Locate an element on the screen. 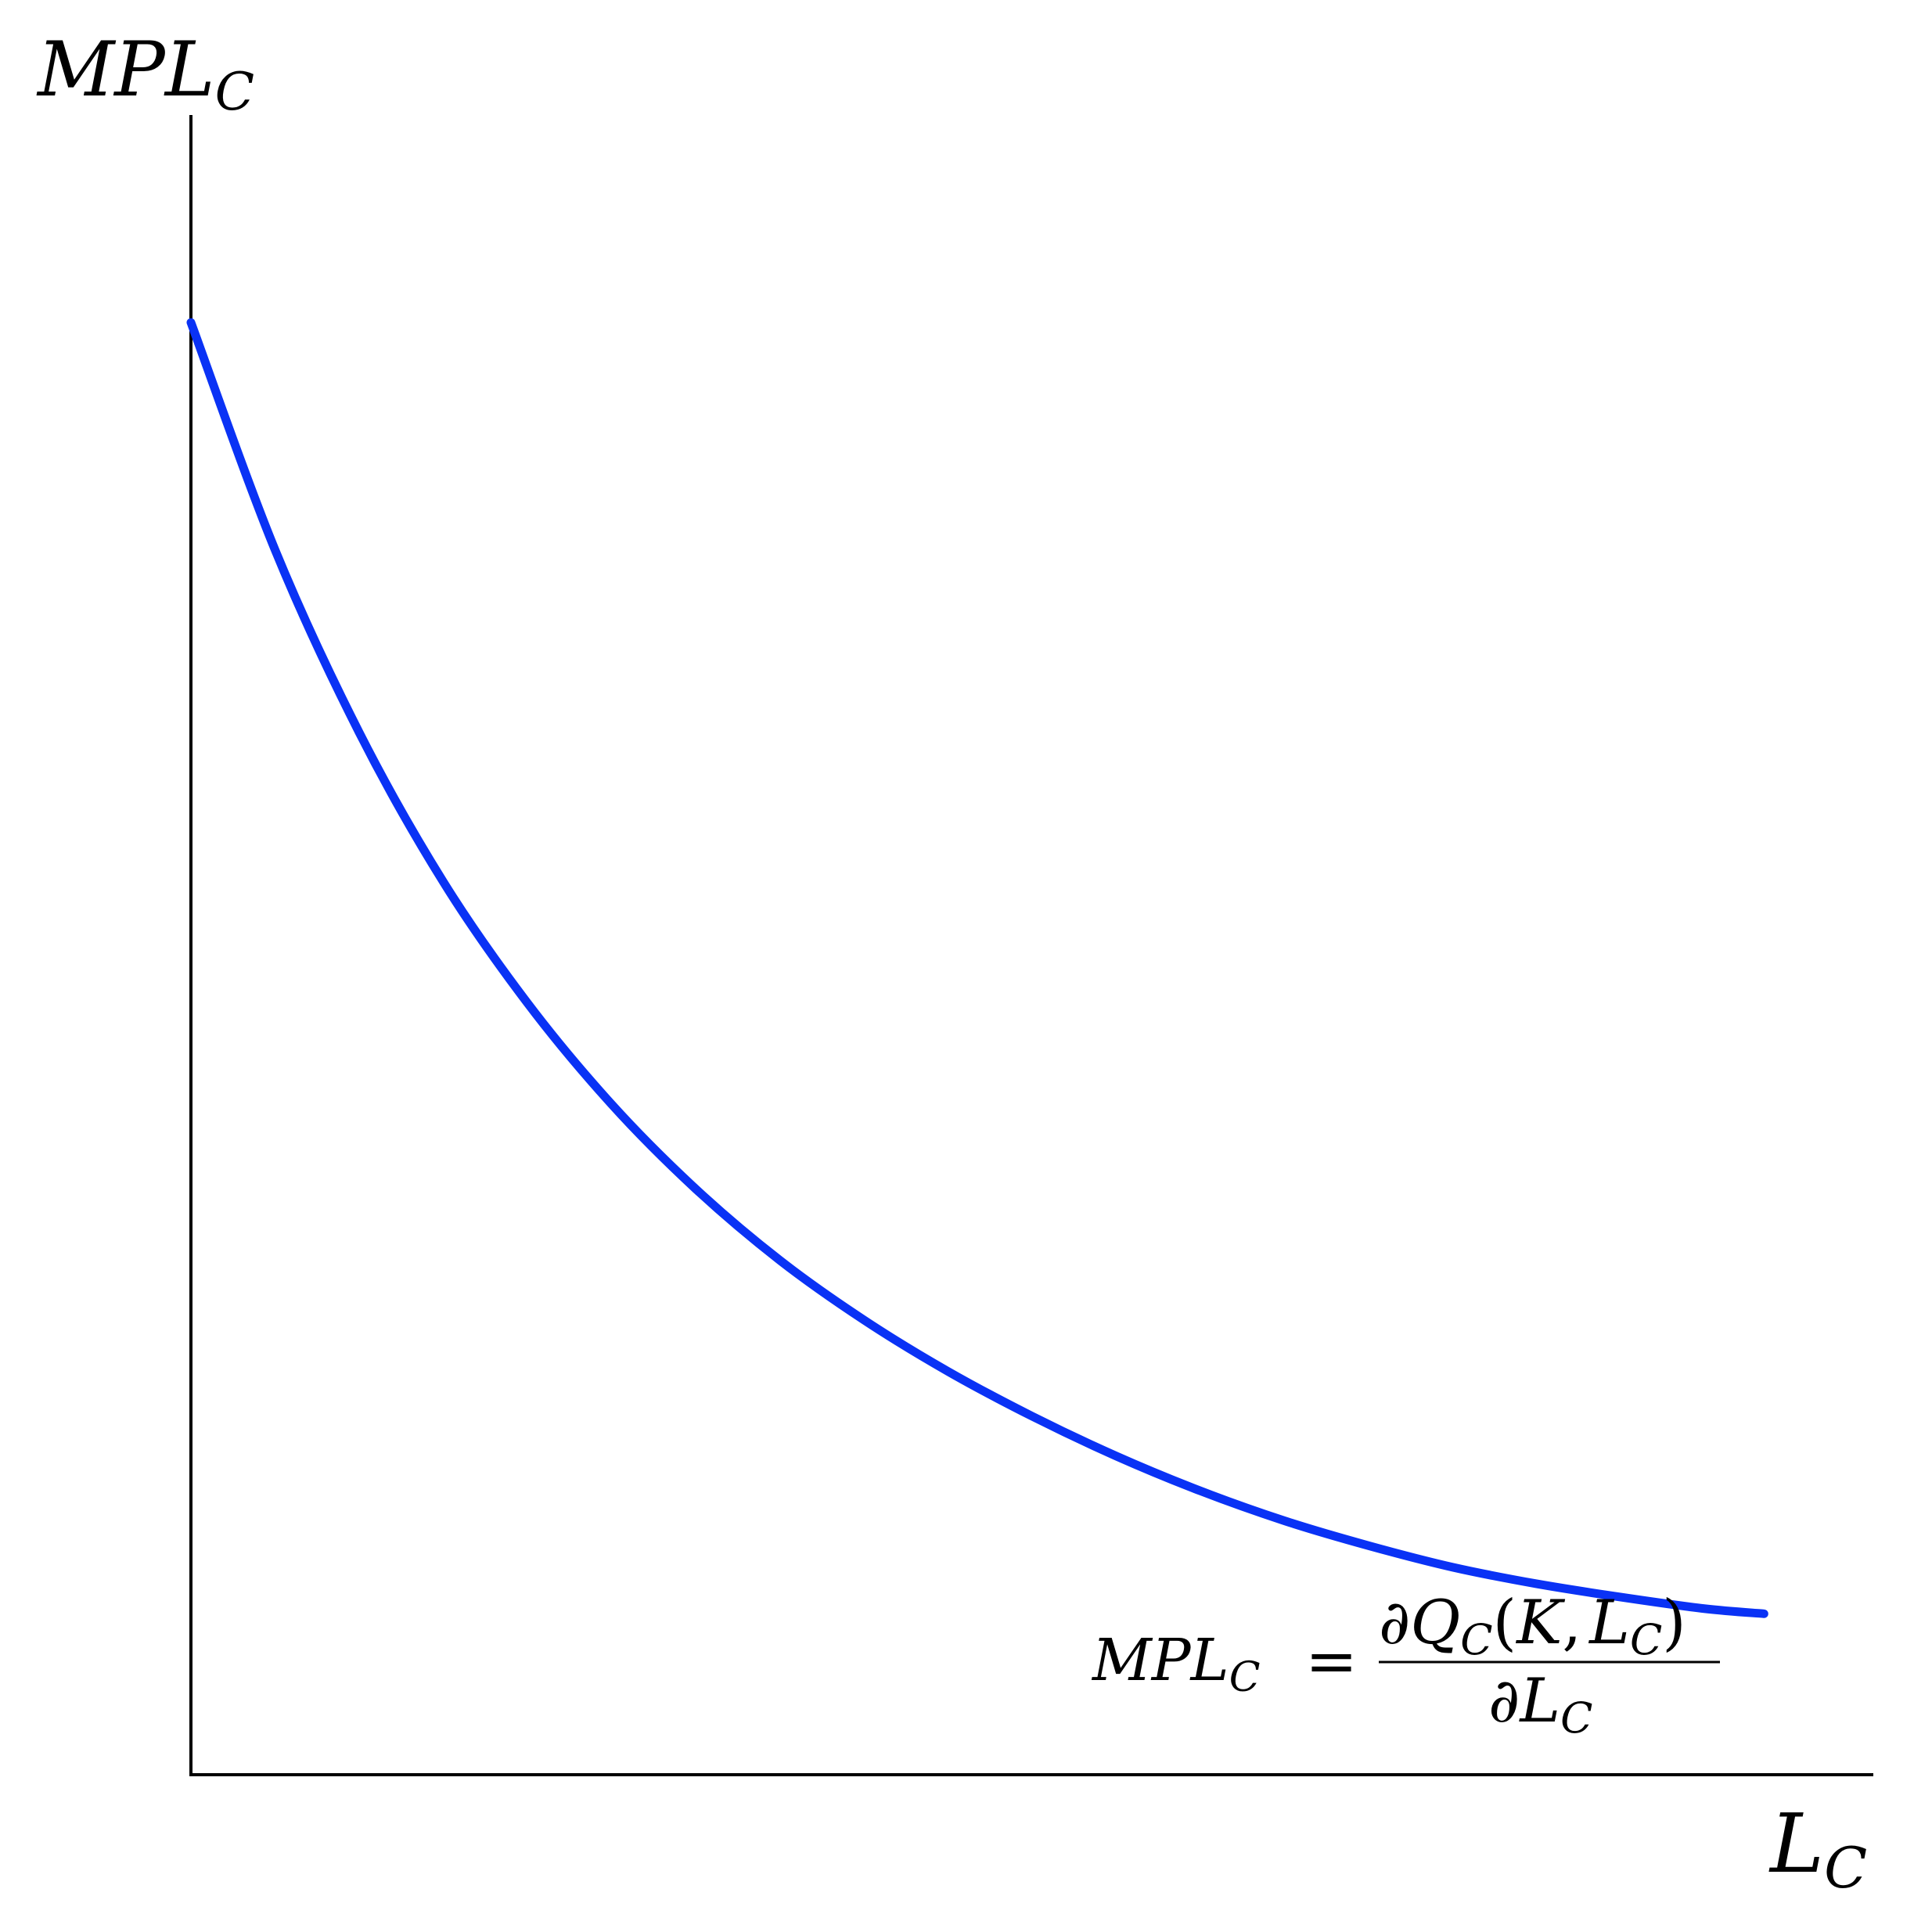  formula-equals: = is located at coordinates (1331, 1660).